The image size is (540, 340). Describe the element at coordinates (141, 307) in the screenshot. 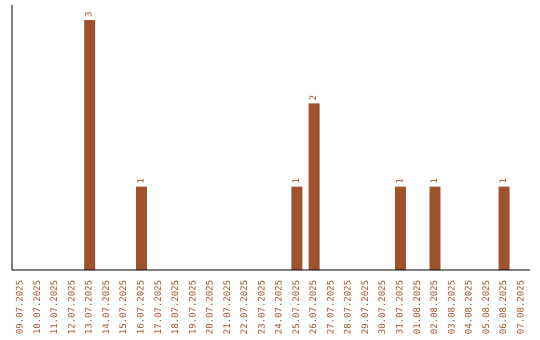

I see `x-tick-label: 16.07.2025` at that location.